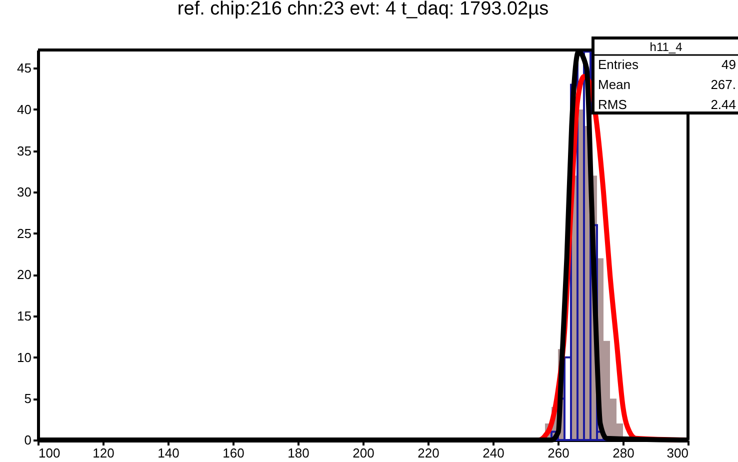  Describe the element at coordinates (729, 64) in the screenshot. I see `text: 49` at that location.